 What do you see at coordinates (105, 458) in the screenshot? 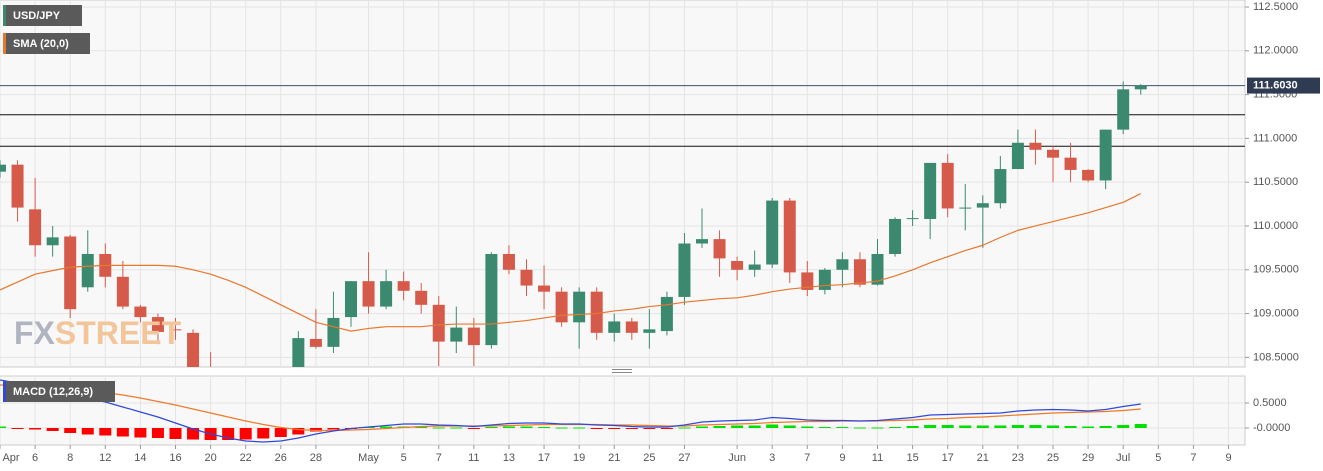
I see `x-tick-label: 12` at bounding box center [105, 458].